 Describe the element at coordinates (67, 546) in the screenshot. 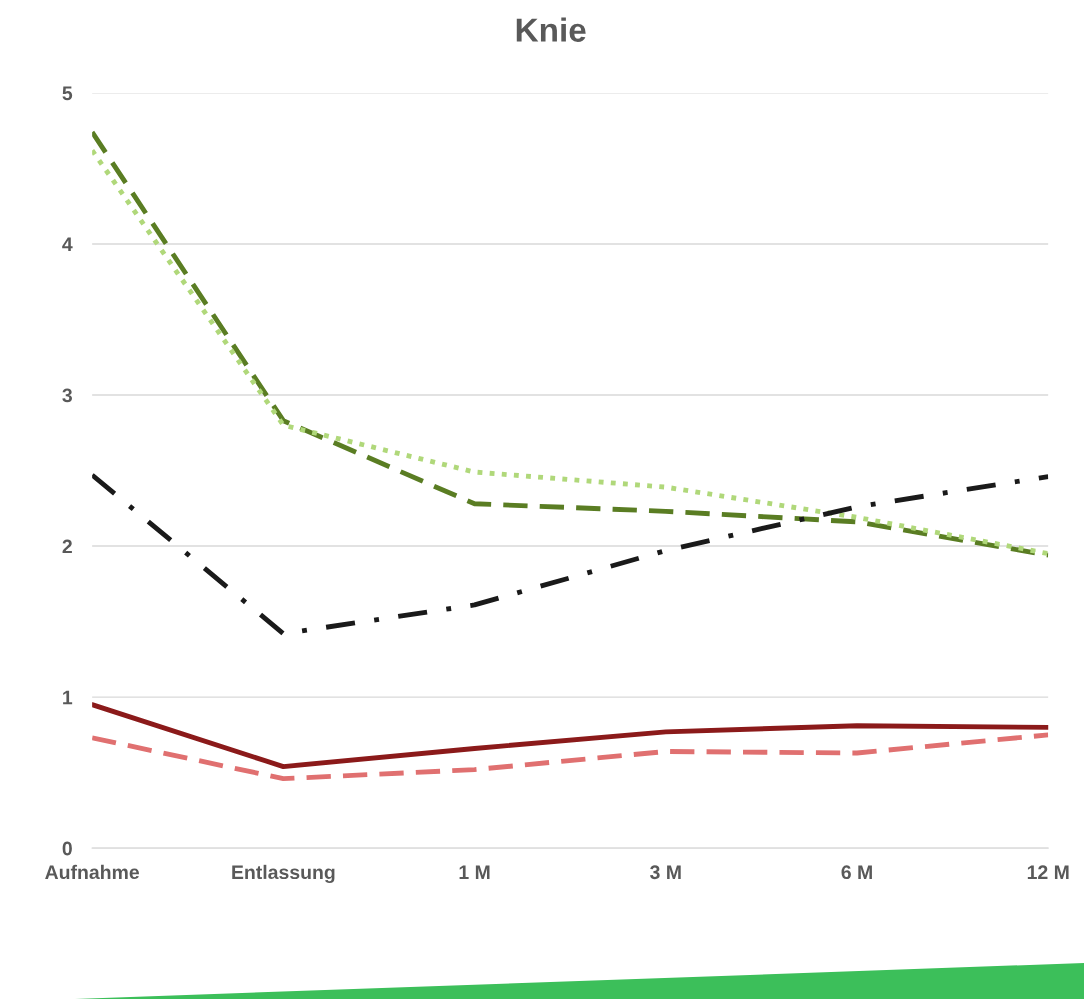

I see `y-tick-label: 2` at that location.